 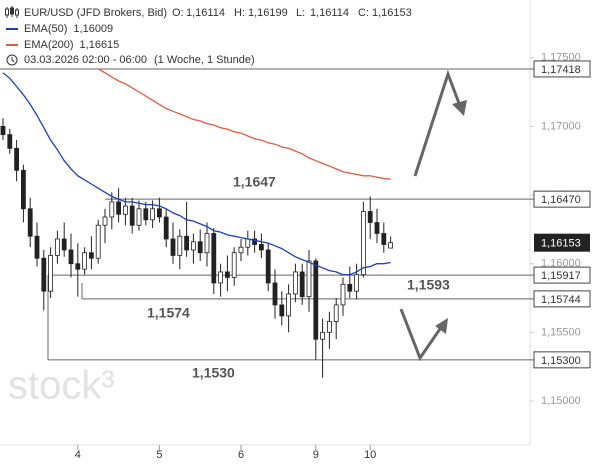 What do you see at coordinates (268, 13) in the screenshot?
I see `quote-value: 1,16199` at bounding box center [268, 13].